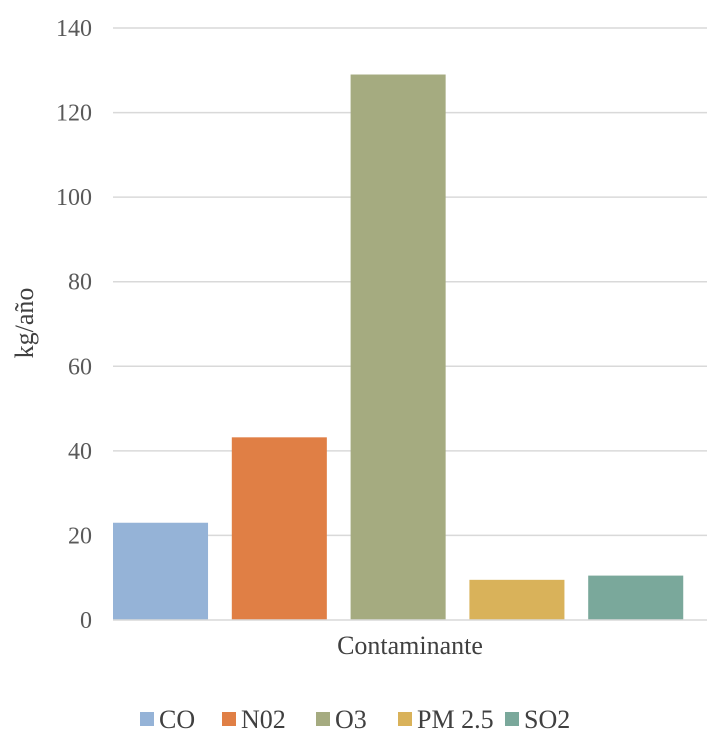 This screenshot has width=715, height=753. I want to click on legend-label: N02, so click(263, 719).